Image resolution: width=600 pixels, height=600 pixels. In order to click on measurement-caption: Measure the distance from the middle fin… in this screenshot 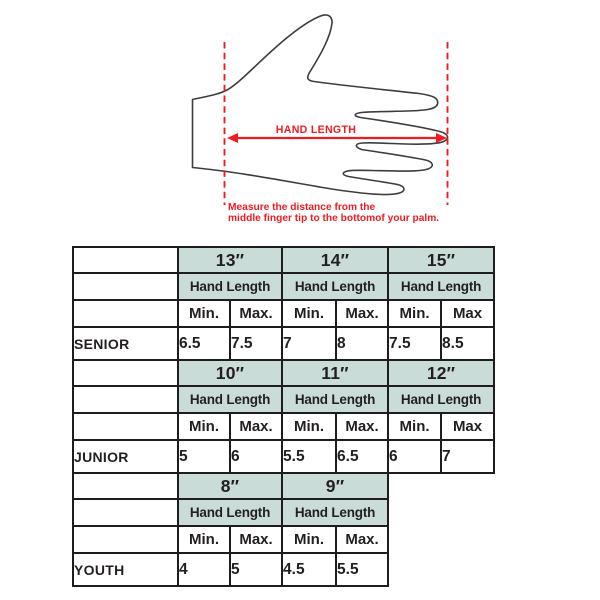, I will do `click(334, 213)`.